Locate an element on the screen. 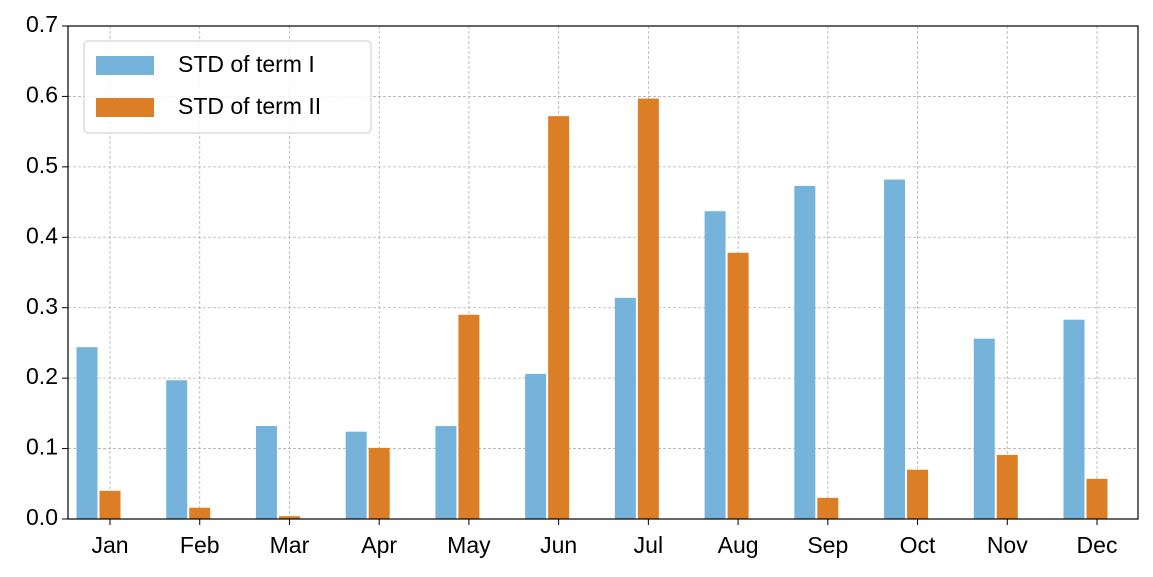  x-tick-label: Apr is located at coordinates (379, 545).